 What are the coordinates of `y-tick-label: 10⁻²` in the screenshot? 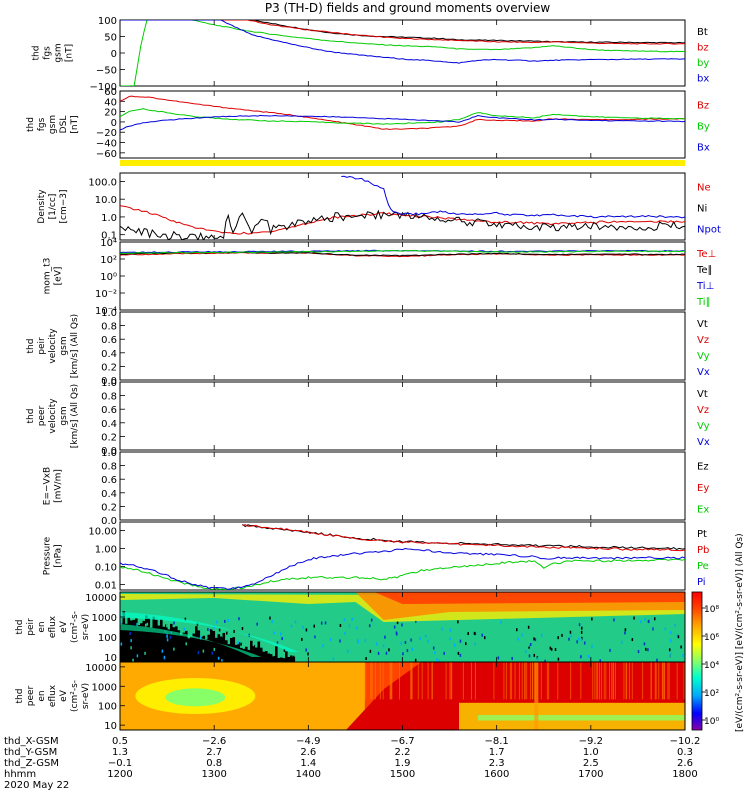 It's located at (106, 294).